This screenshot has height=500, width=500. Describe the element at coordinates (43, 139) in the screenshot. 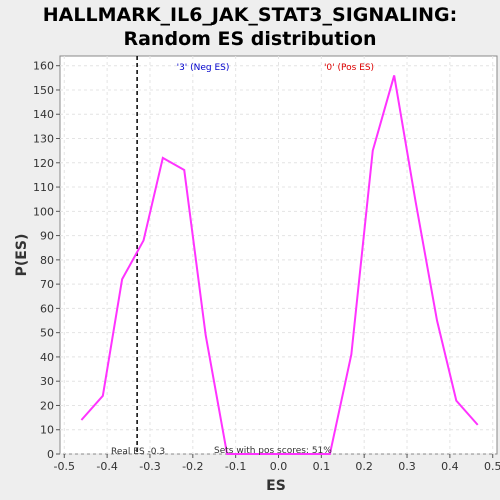

I see `y-tick-label: 130` at that location.